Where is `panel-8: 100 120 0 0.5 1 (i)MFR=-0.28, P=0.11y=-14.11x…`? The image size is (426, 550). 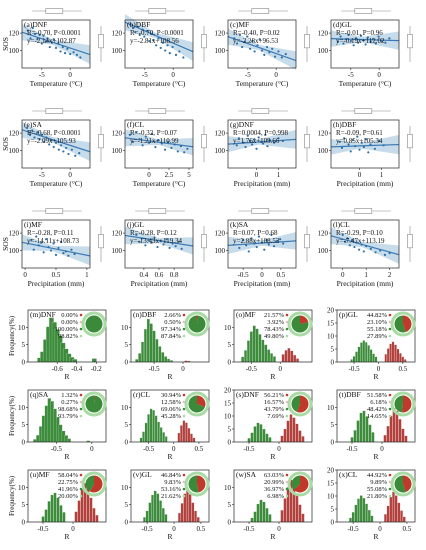
panel-8: 100 120 0 0.5 1 (i)MFR=-0.28, P=0.11y=-14.11x… is located at coordinates (52, 248).